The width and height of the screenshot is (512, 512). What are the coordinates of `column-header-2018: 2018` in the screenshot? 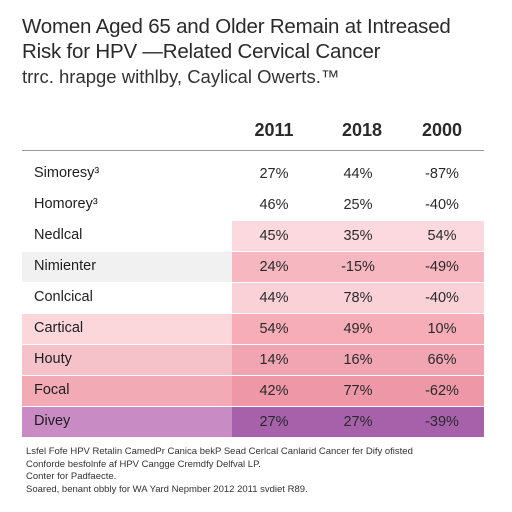 It's located at (362, 130).